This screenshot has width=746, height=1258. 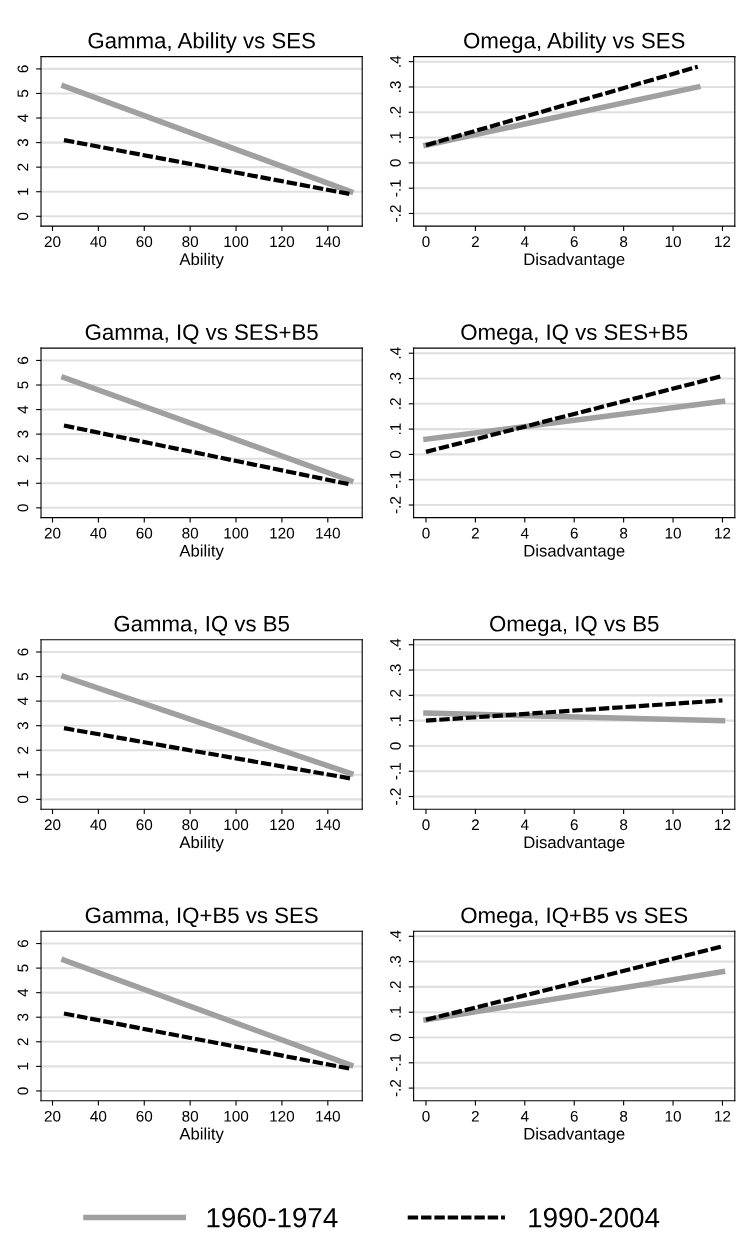 What do you see at coordinates (574, 334) in the screenshot?
I see `chart-title: Omega, IQ vs SES+B5` at bounding box center [574, 334].